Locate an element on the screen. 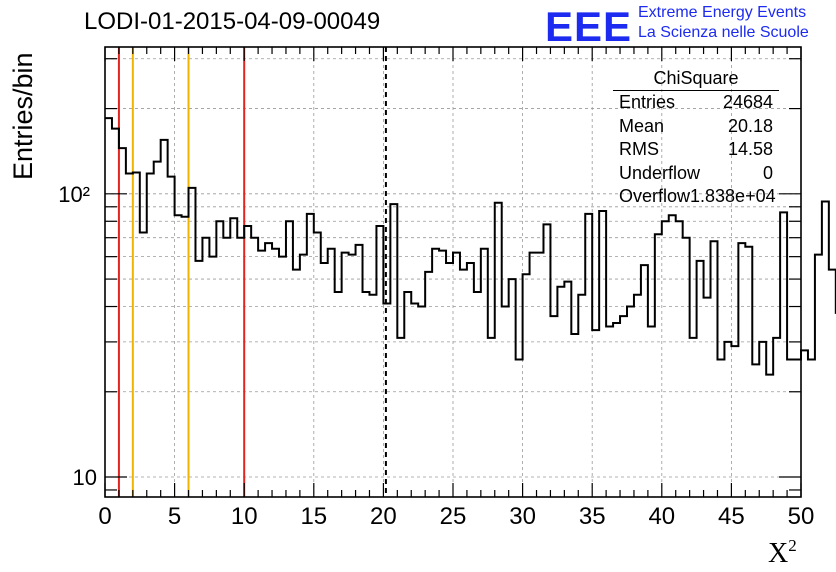 The width and height of the screenshot is (836, 572). x-tick-label: 5 is located at coordinates (174, 516).